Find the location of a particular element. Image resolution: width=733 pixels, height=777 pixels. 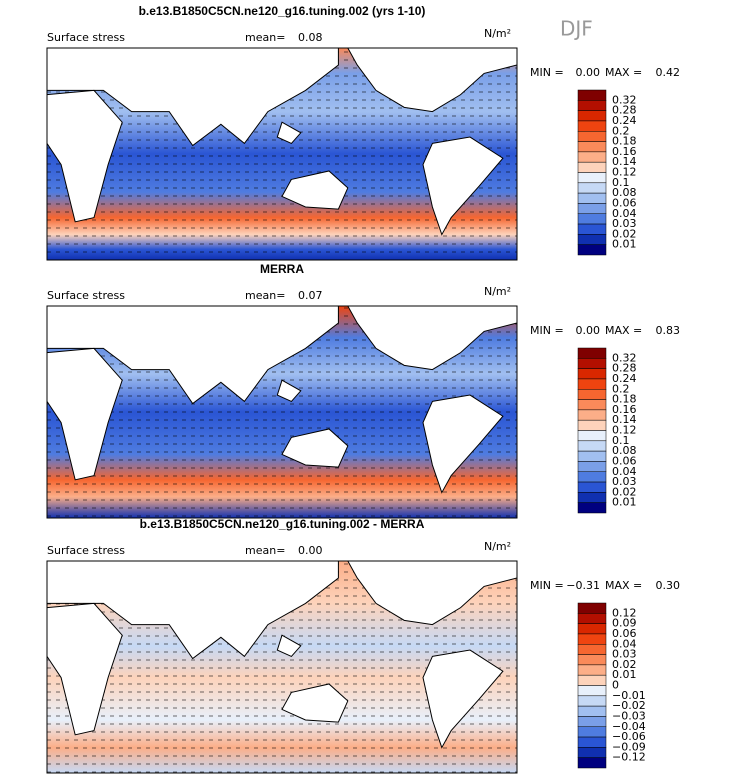

colorbar-label: 0.18 is located at coordinates (624, 141).